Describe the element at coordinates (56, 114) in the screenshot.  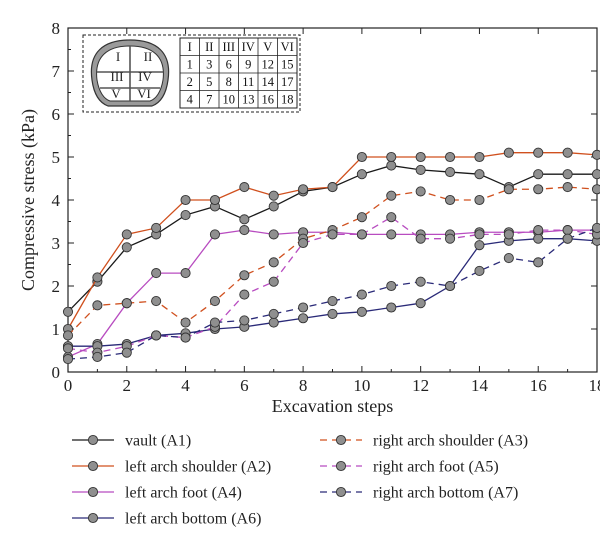
I see `y-tick-label: 6` at that location.